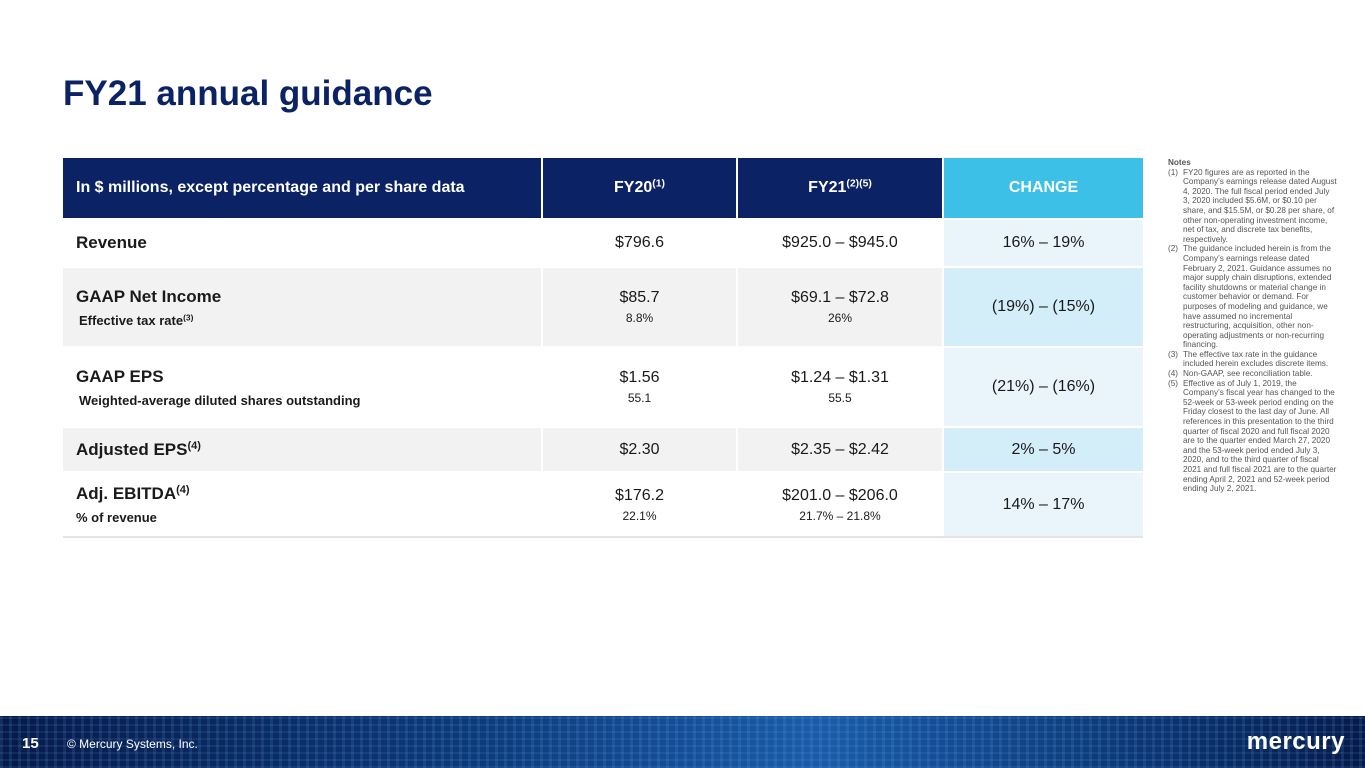 The image size is (1365, 768). Describe the element at coordinates (149, 296) in the screenshot. I see `row-label: GAAP Net Income` at that location.